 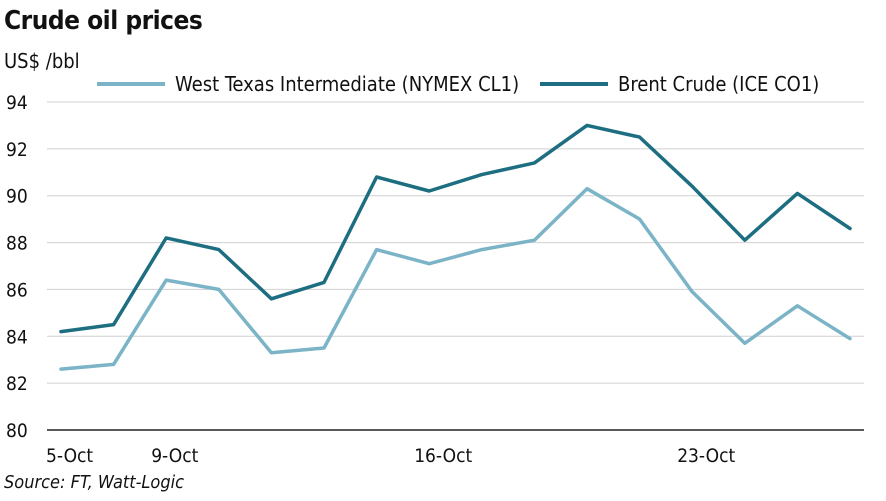 What do you see at coordinates (17, 384) in the screenshot?
I see `y-tick-label: 82` at bounding box center [17, 384].